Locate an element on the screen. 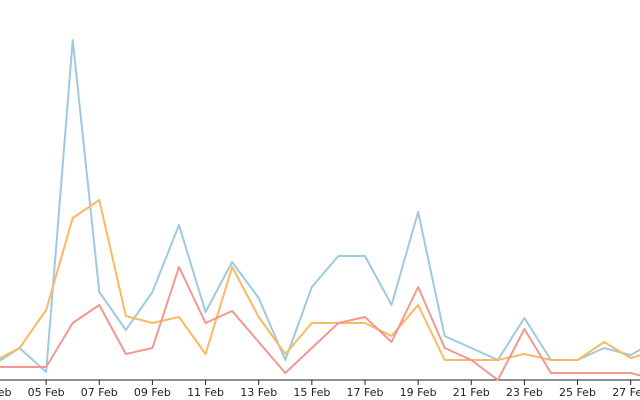 The width and height of the screenshot is (640, 400). x-tick-label: 05 Feb is located at coordinates (46, 392).